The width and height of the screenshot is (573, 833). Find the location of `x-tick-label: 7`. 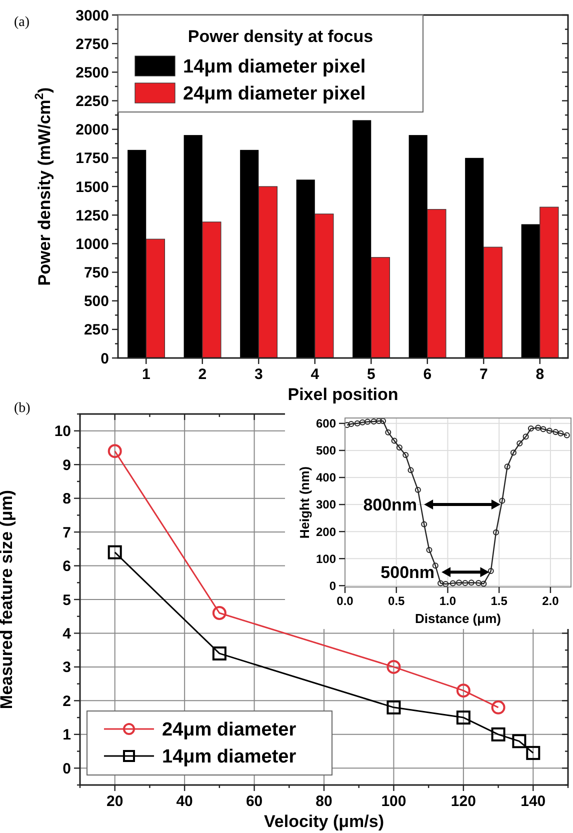

x-tick-label: 7 is located at coordinates (483, 374).